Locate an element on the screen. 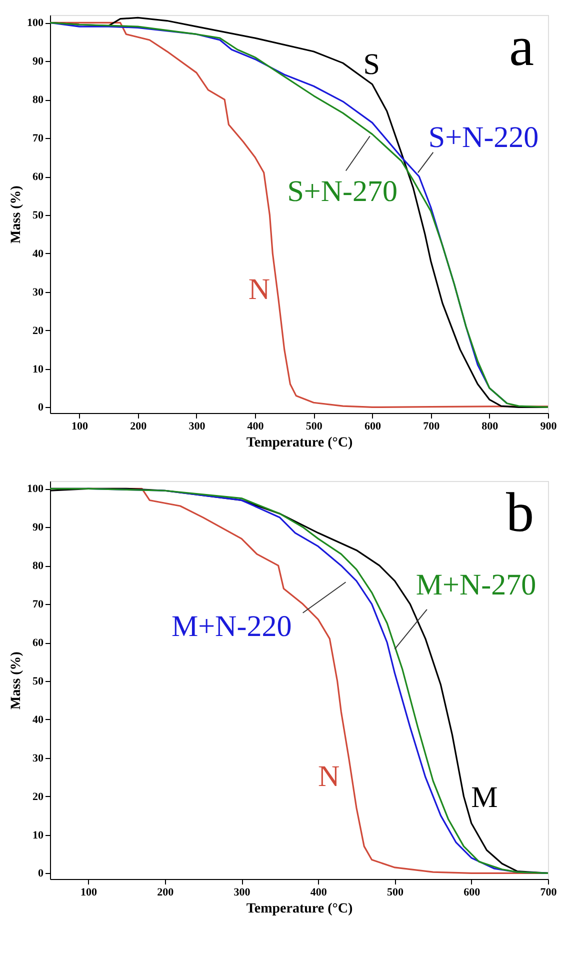  series-label: M is located at coordinates (484, 797).